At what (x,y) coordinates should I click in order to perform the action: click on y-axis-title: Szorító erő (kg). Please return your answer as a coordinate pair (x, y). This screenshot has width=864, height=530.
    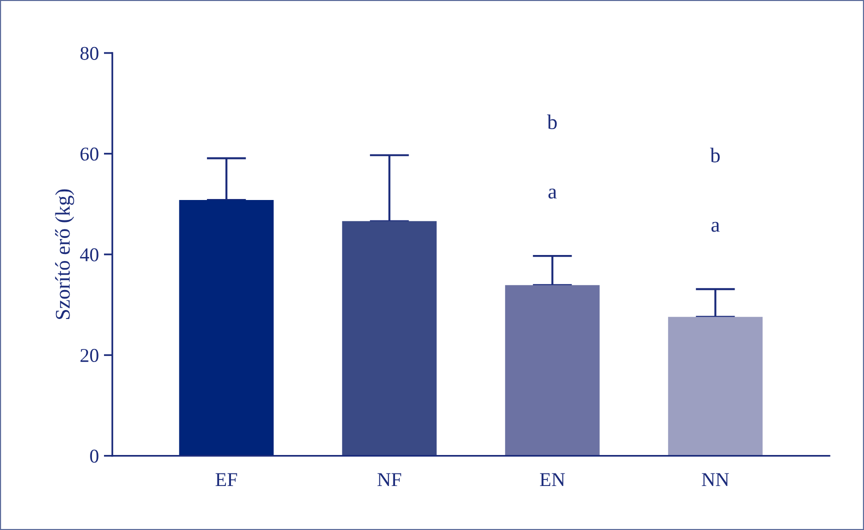
    Looking at the image, I should click on (64, 254).